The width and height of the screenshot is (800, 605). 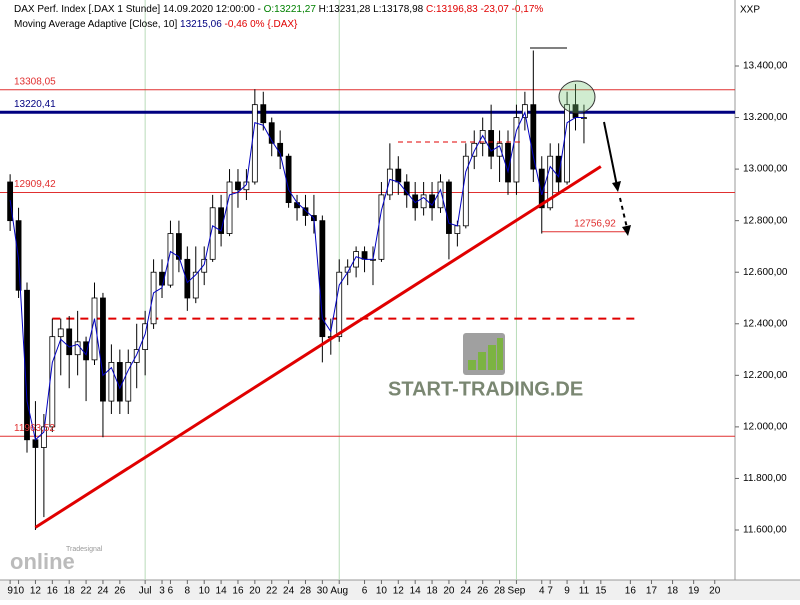 What do you see at coordinates (84, 549) in the screenshot?
I see `logo-small: Tradesignal` at bounding box center [84, 549].